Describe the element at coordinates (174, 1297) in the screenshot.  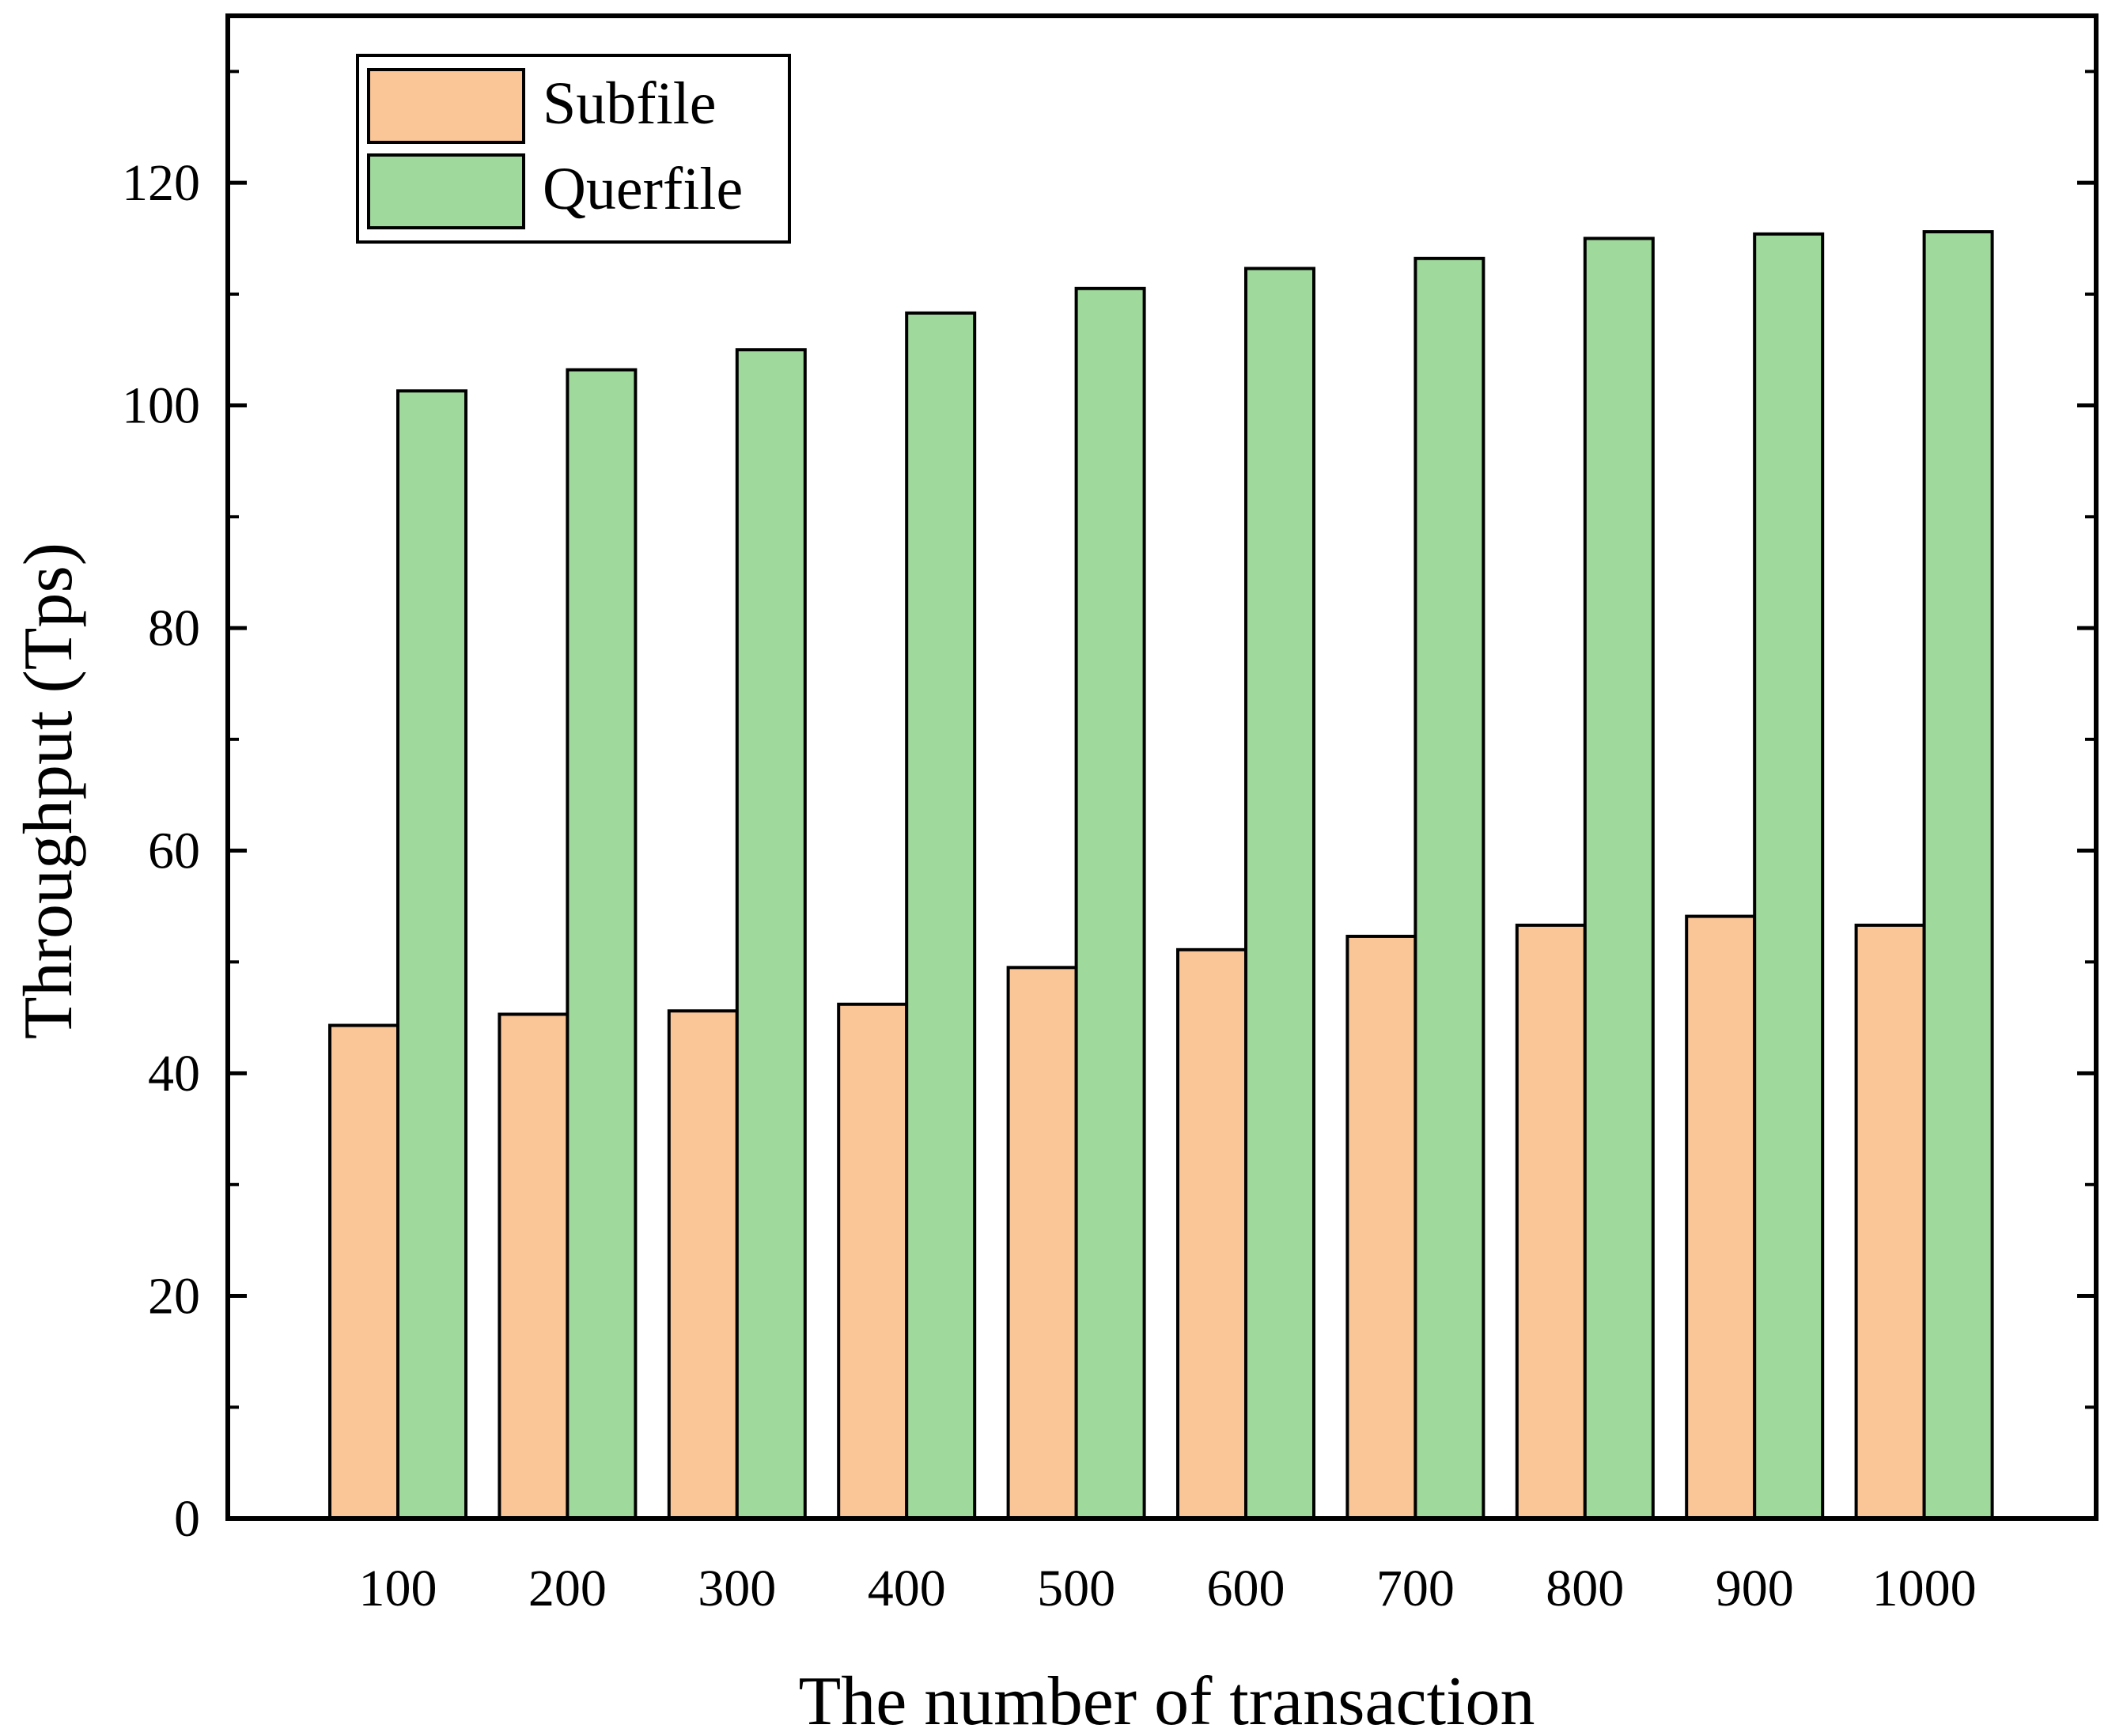
I see `y-tick-label: 20` at that location.